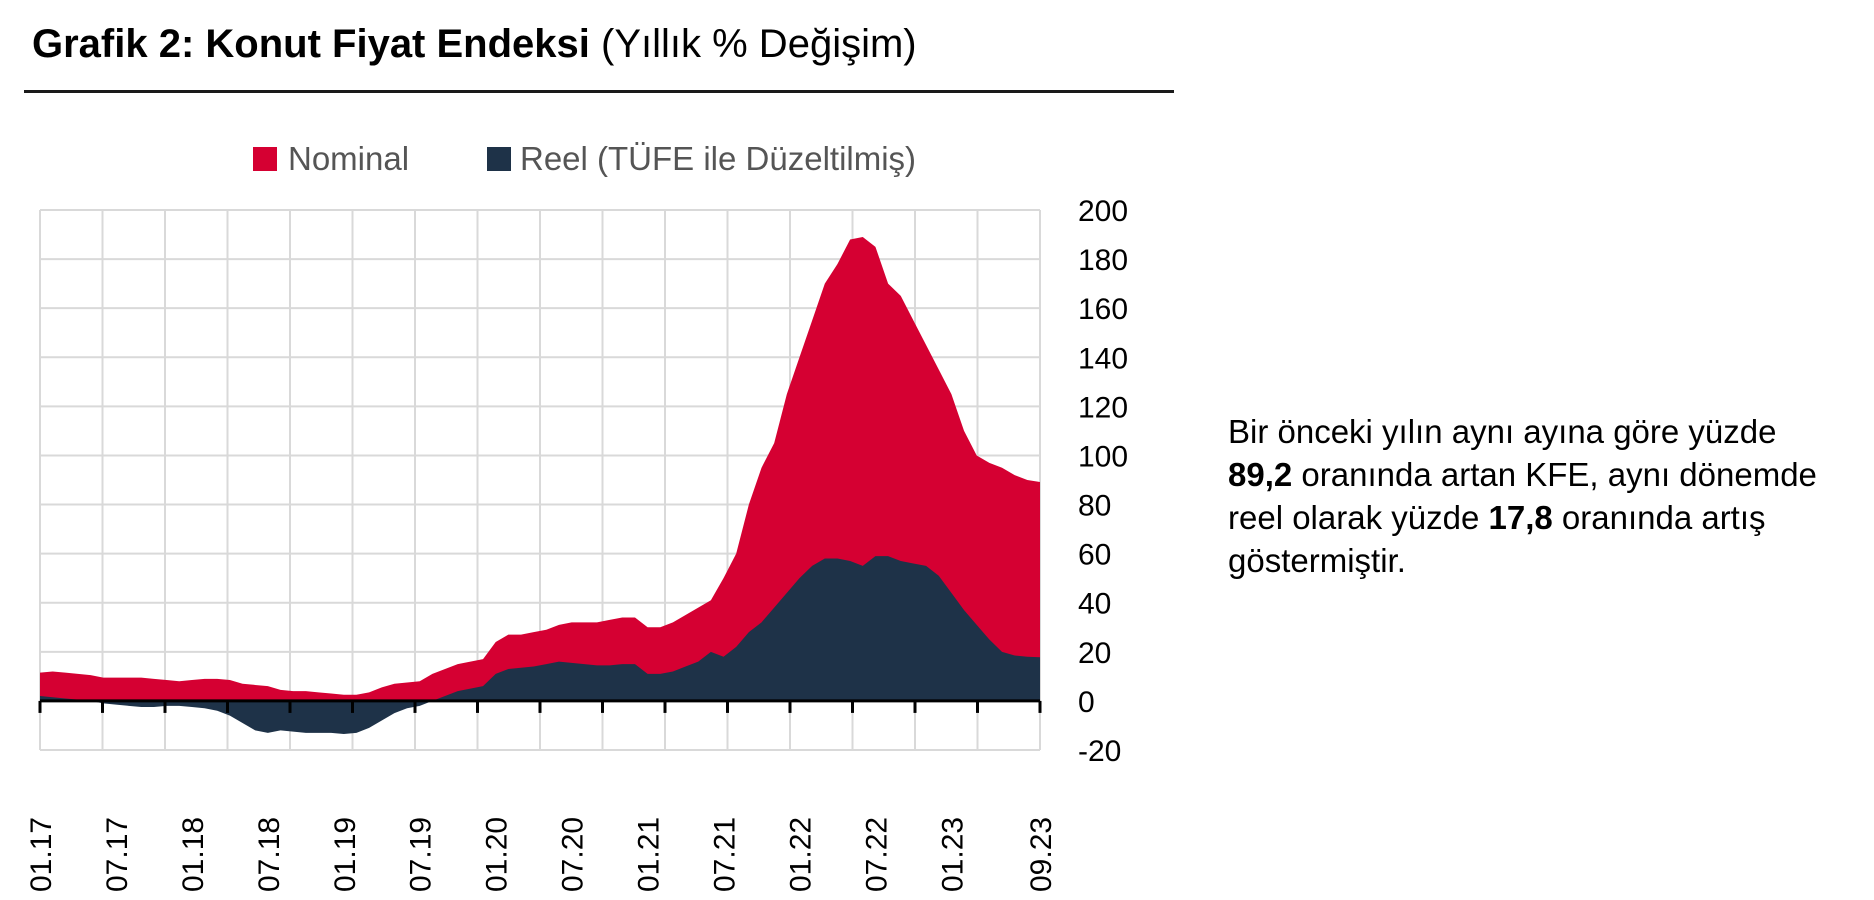 Image resolution: width=1874 pixels, height=900 pixels. I want to click on x-tick-label-10: 01.22, so click(800, 854).